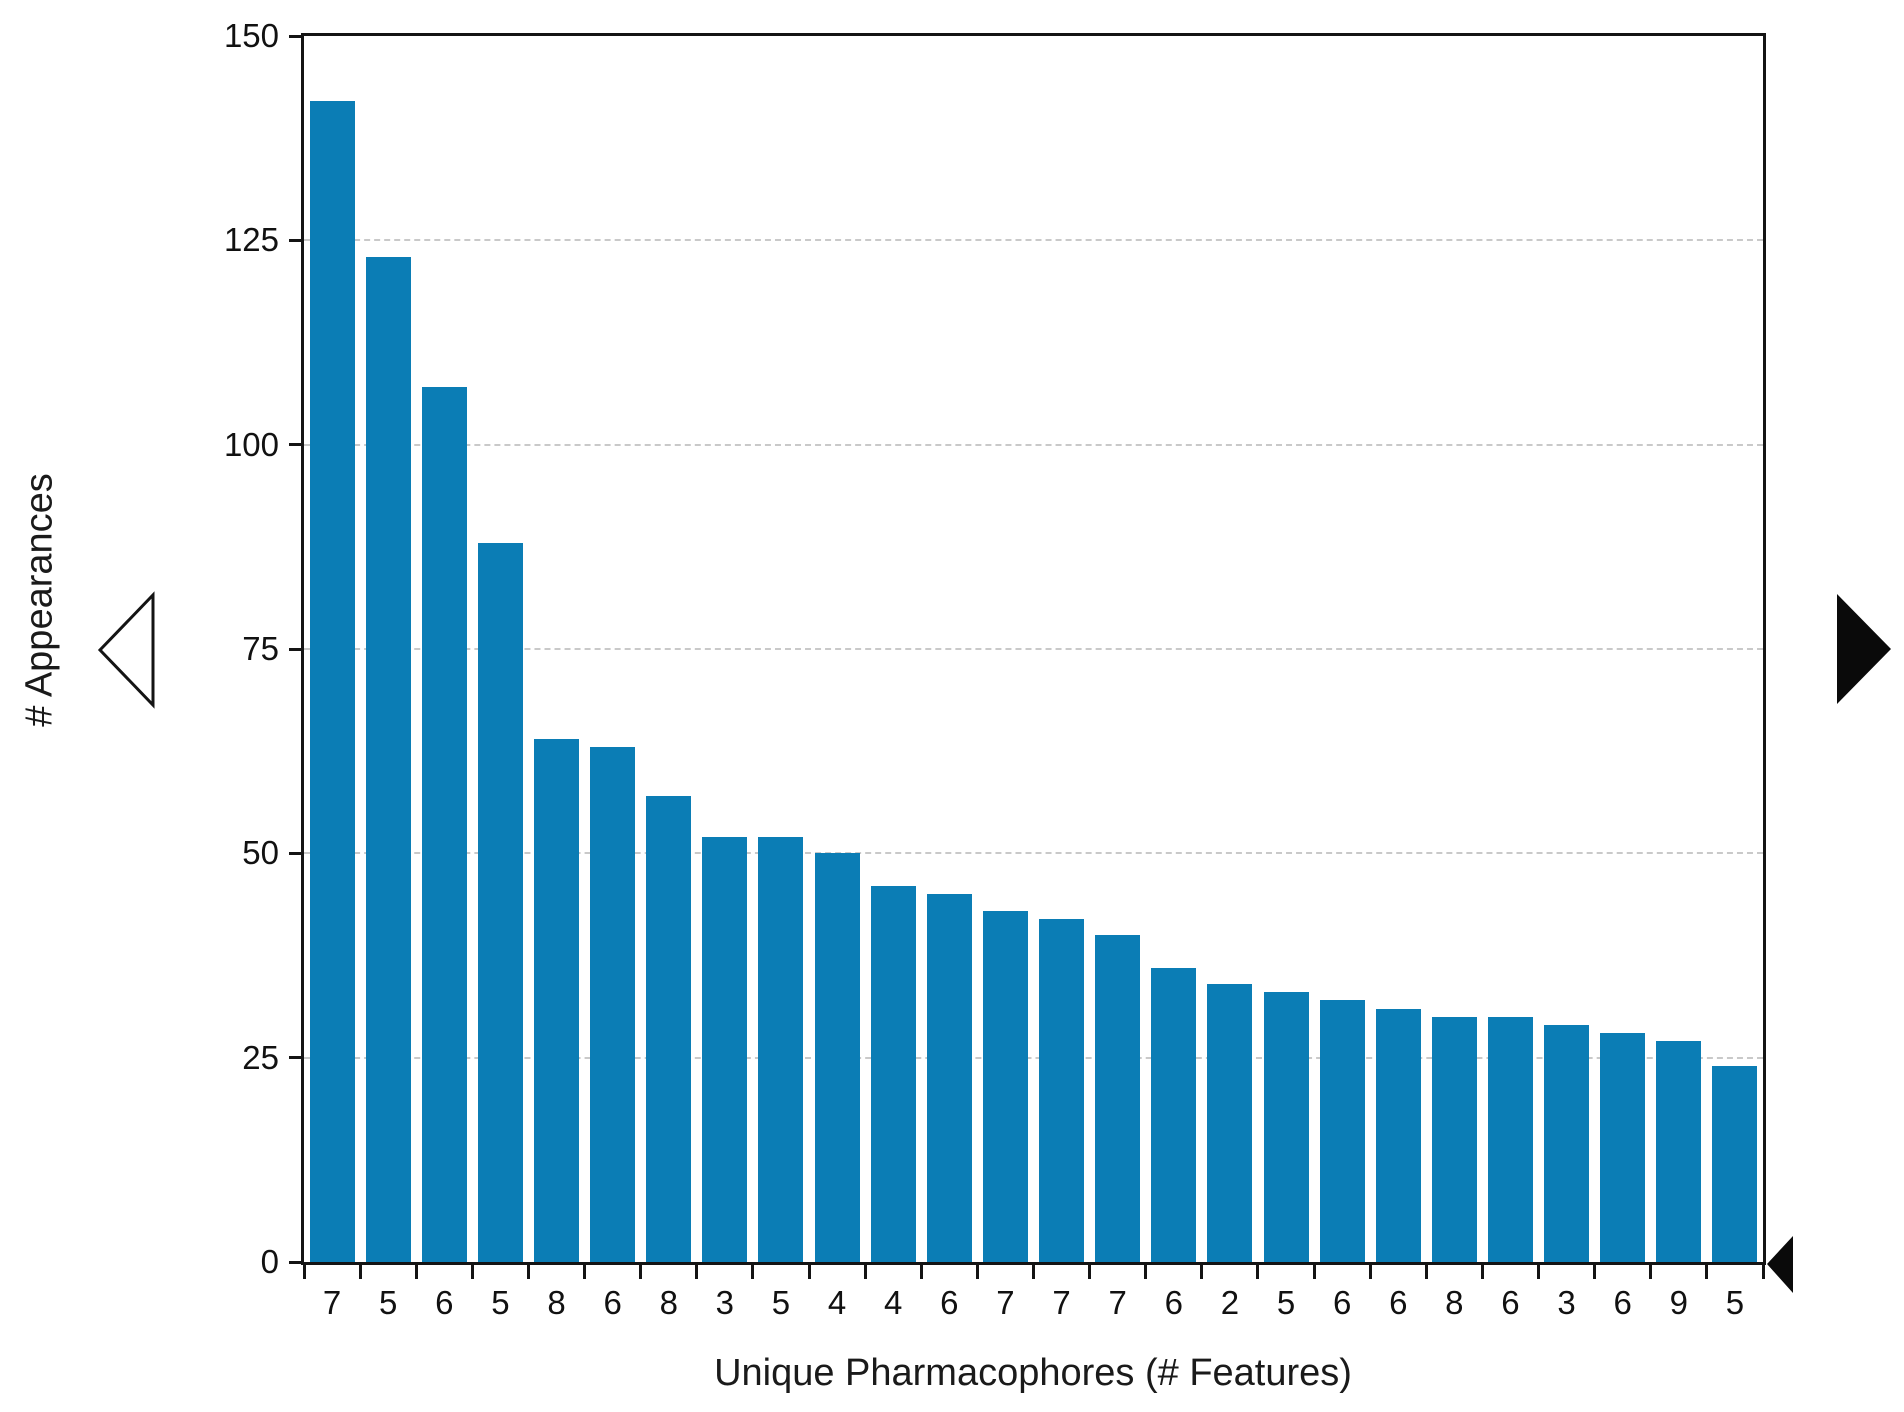  Describe the element at coordinates (260, 853) in the screenshot. I see `y-tick-label: 50` at that location.